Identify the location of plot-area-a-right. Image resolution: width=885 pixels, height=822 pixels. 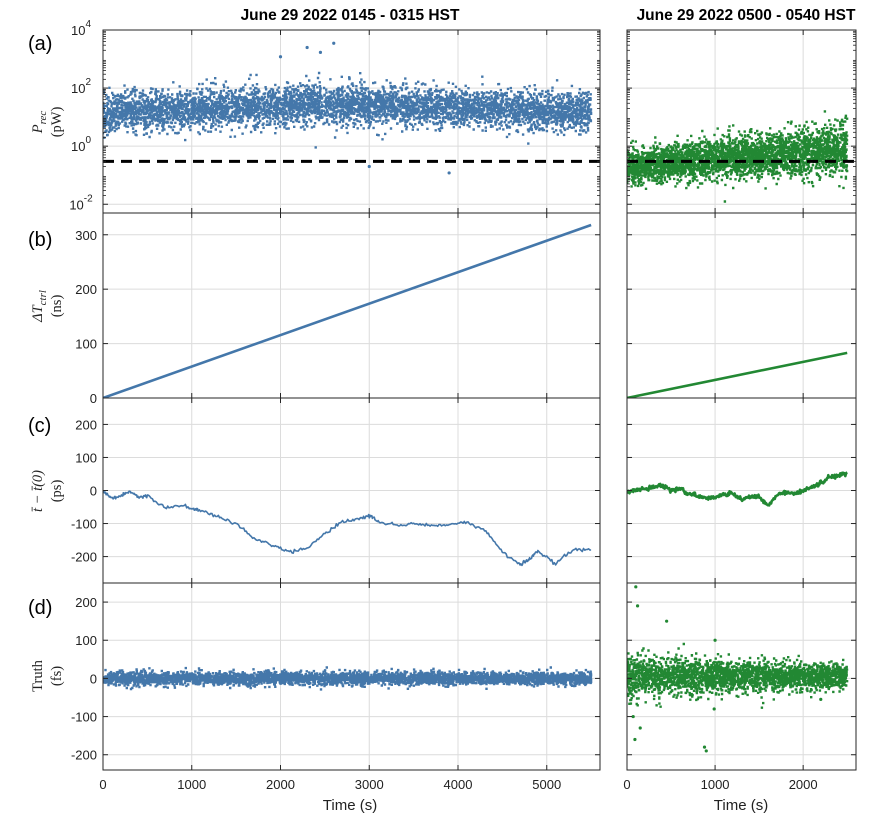
(741, 156).